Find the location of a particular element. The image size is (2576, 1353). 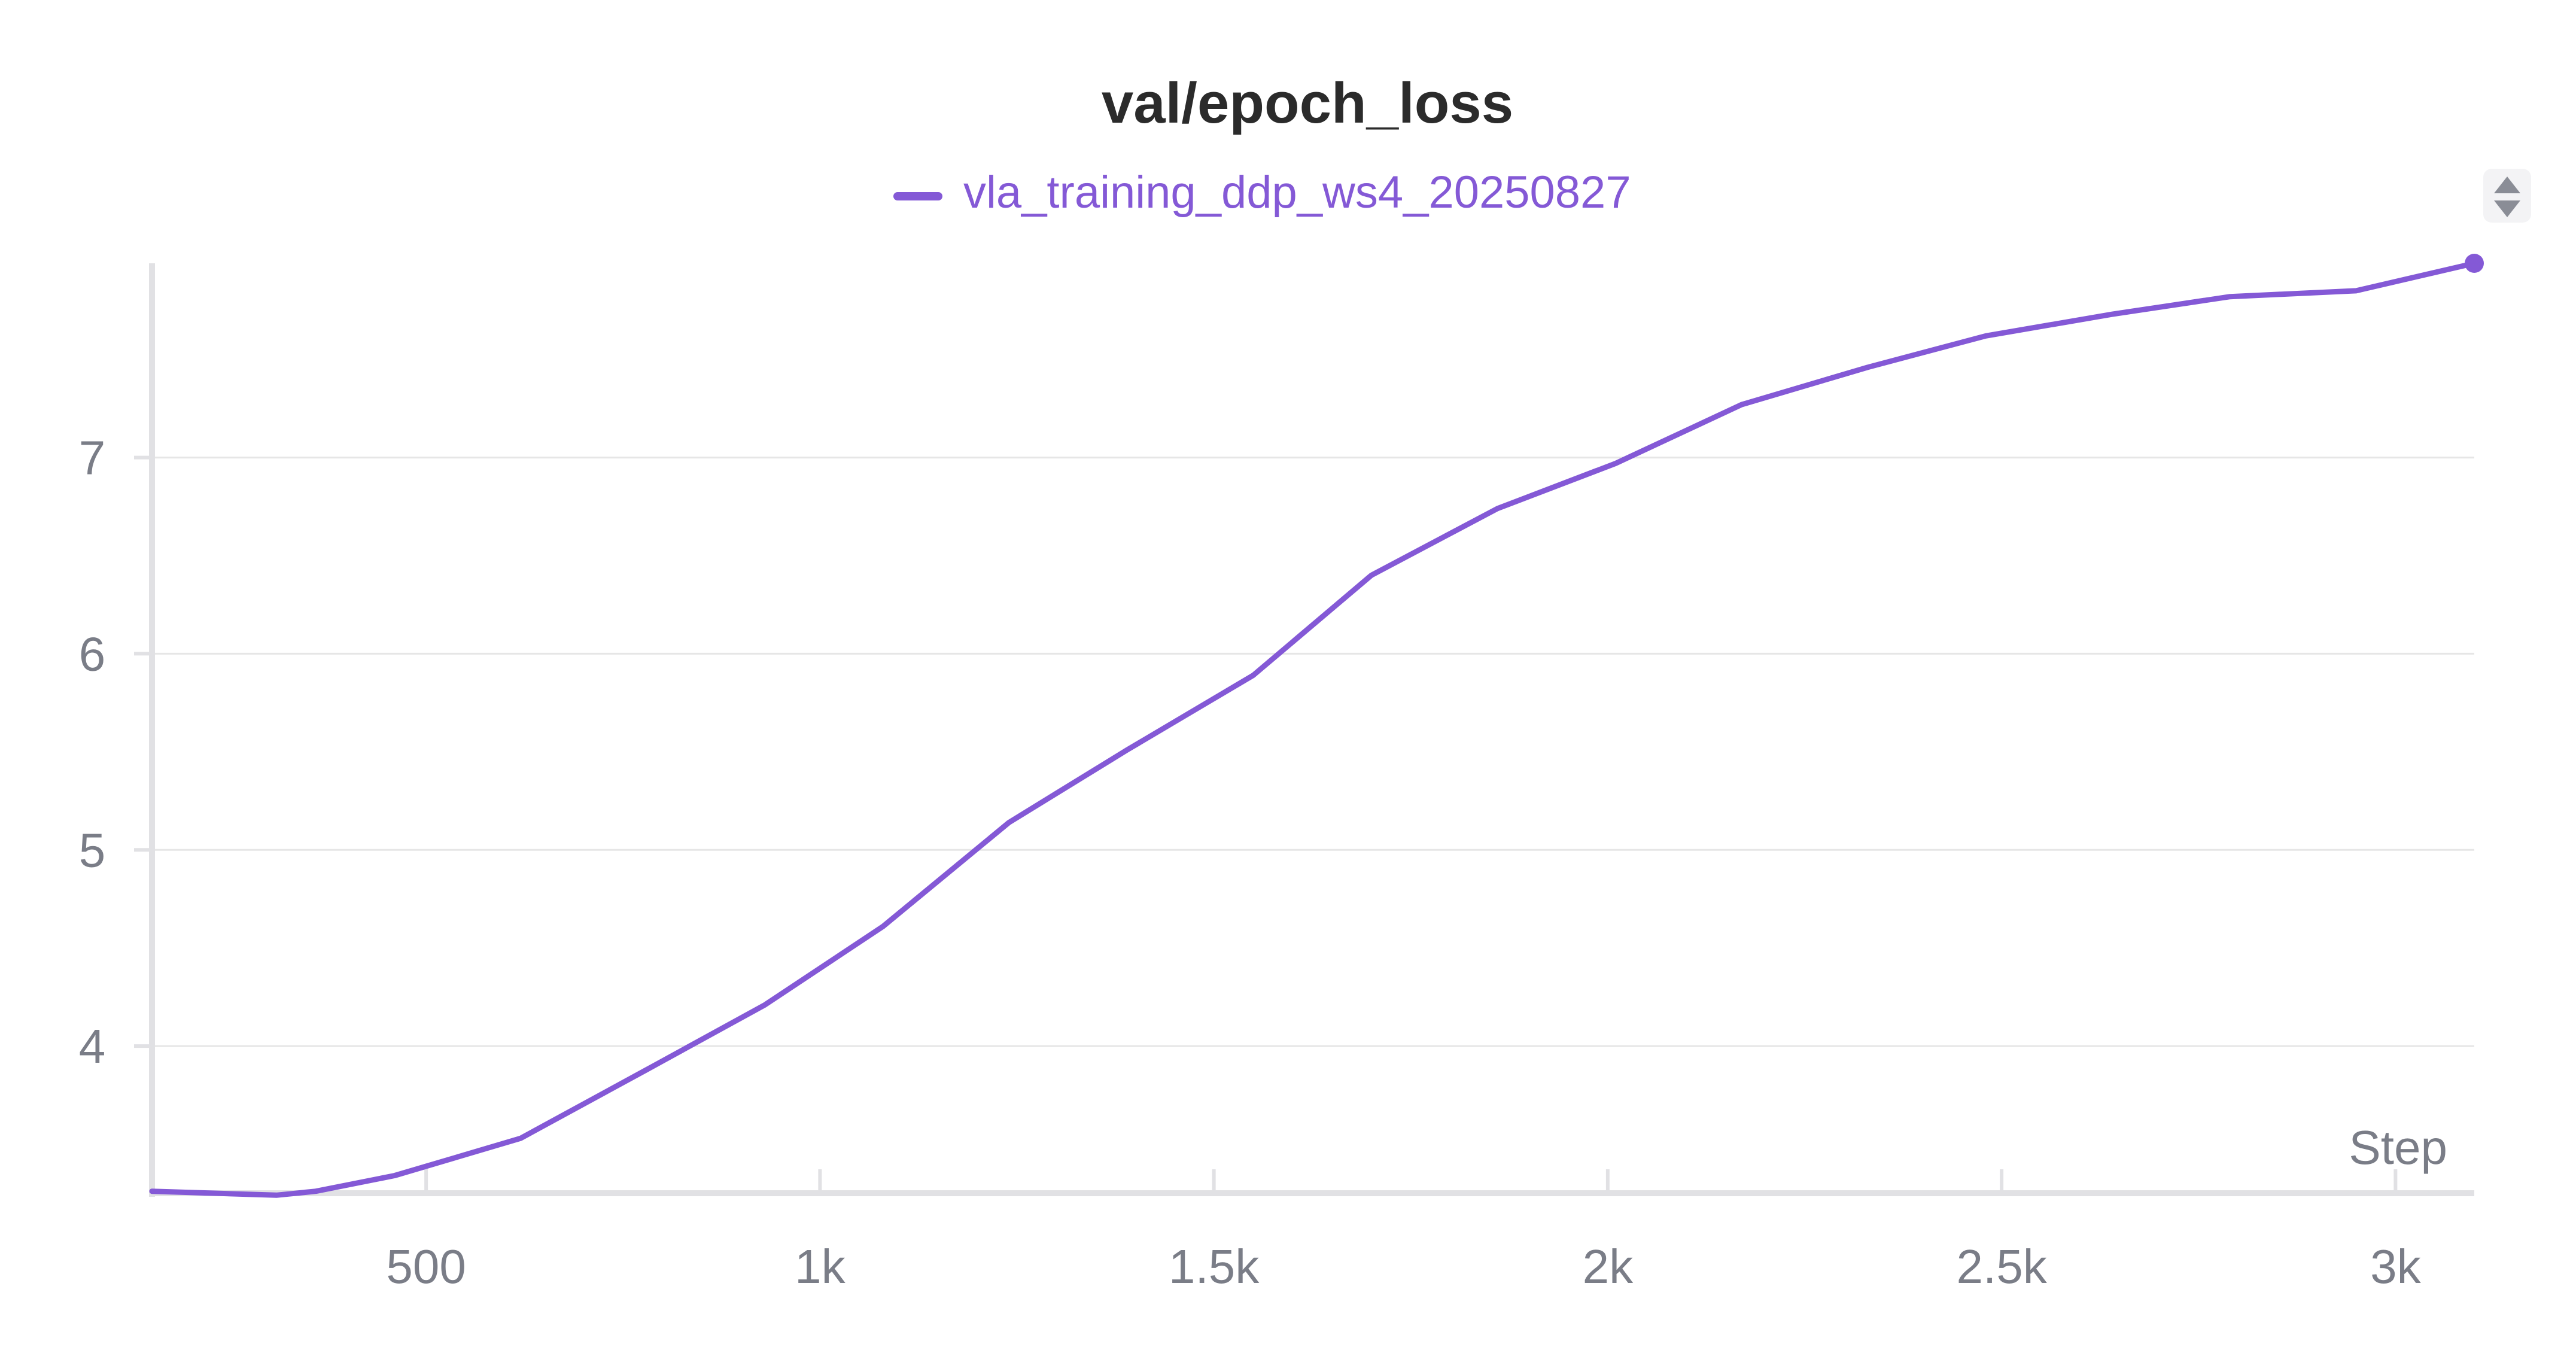

y-ticks: 4 5 6 7 is located at coordinates (116, 752).